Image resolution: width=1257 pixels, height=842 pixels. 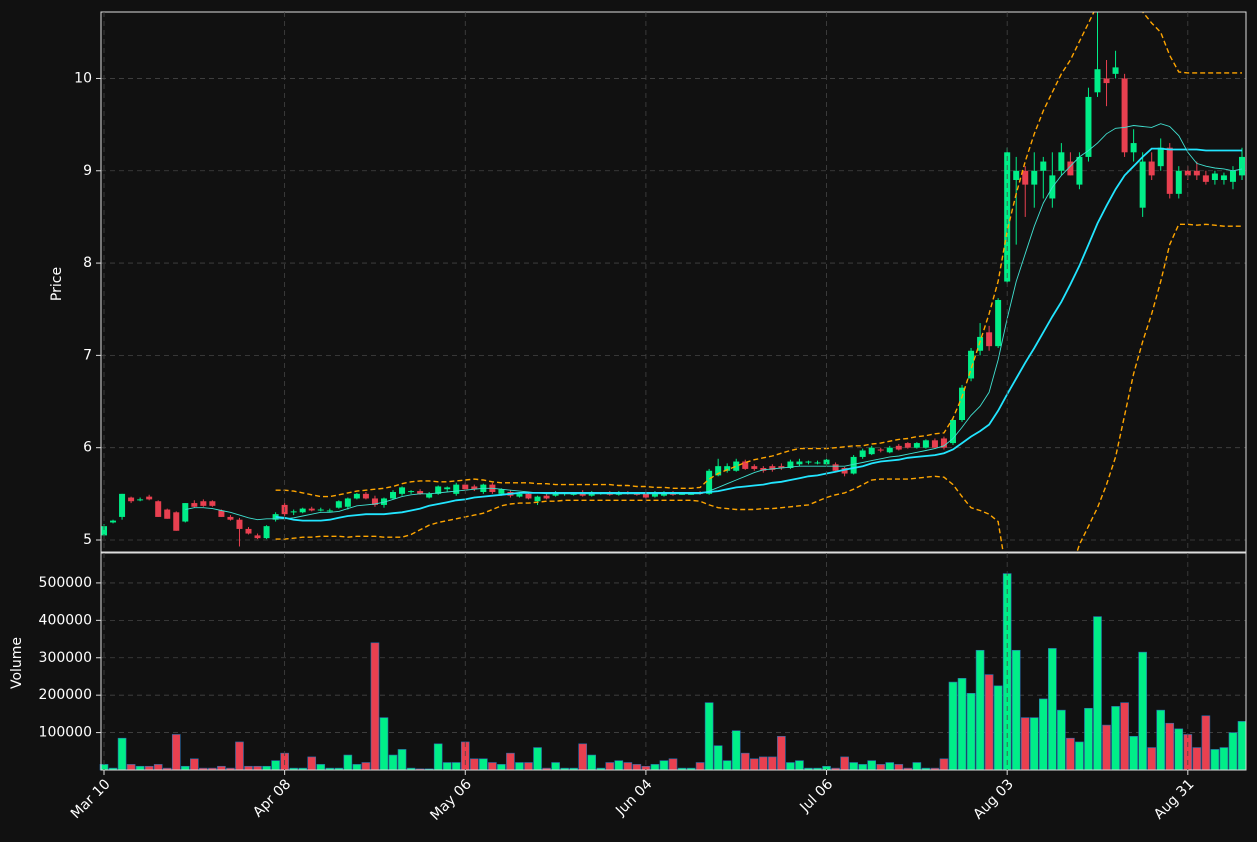 I want to click on y-tick-label: 8, so click(x=87, y=263).